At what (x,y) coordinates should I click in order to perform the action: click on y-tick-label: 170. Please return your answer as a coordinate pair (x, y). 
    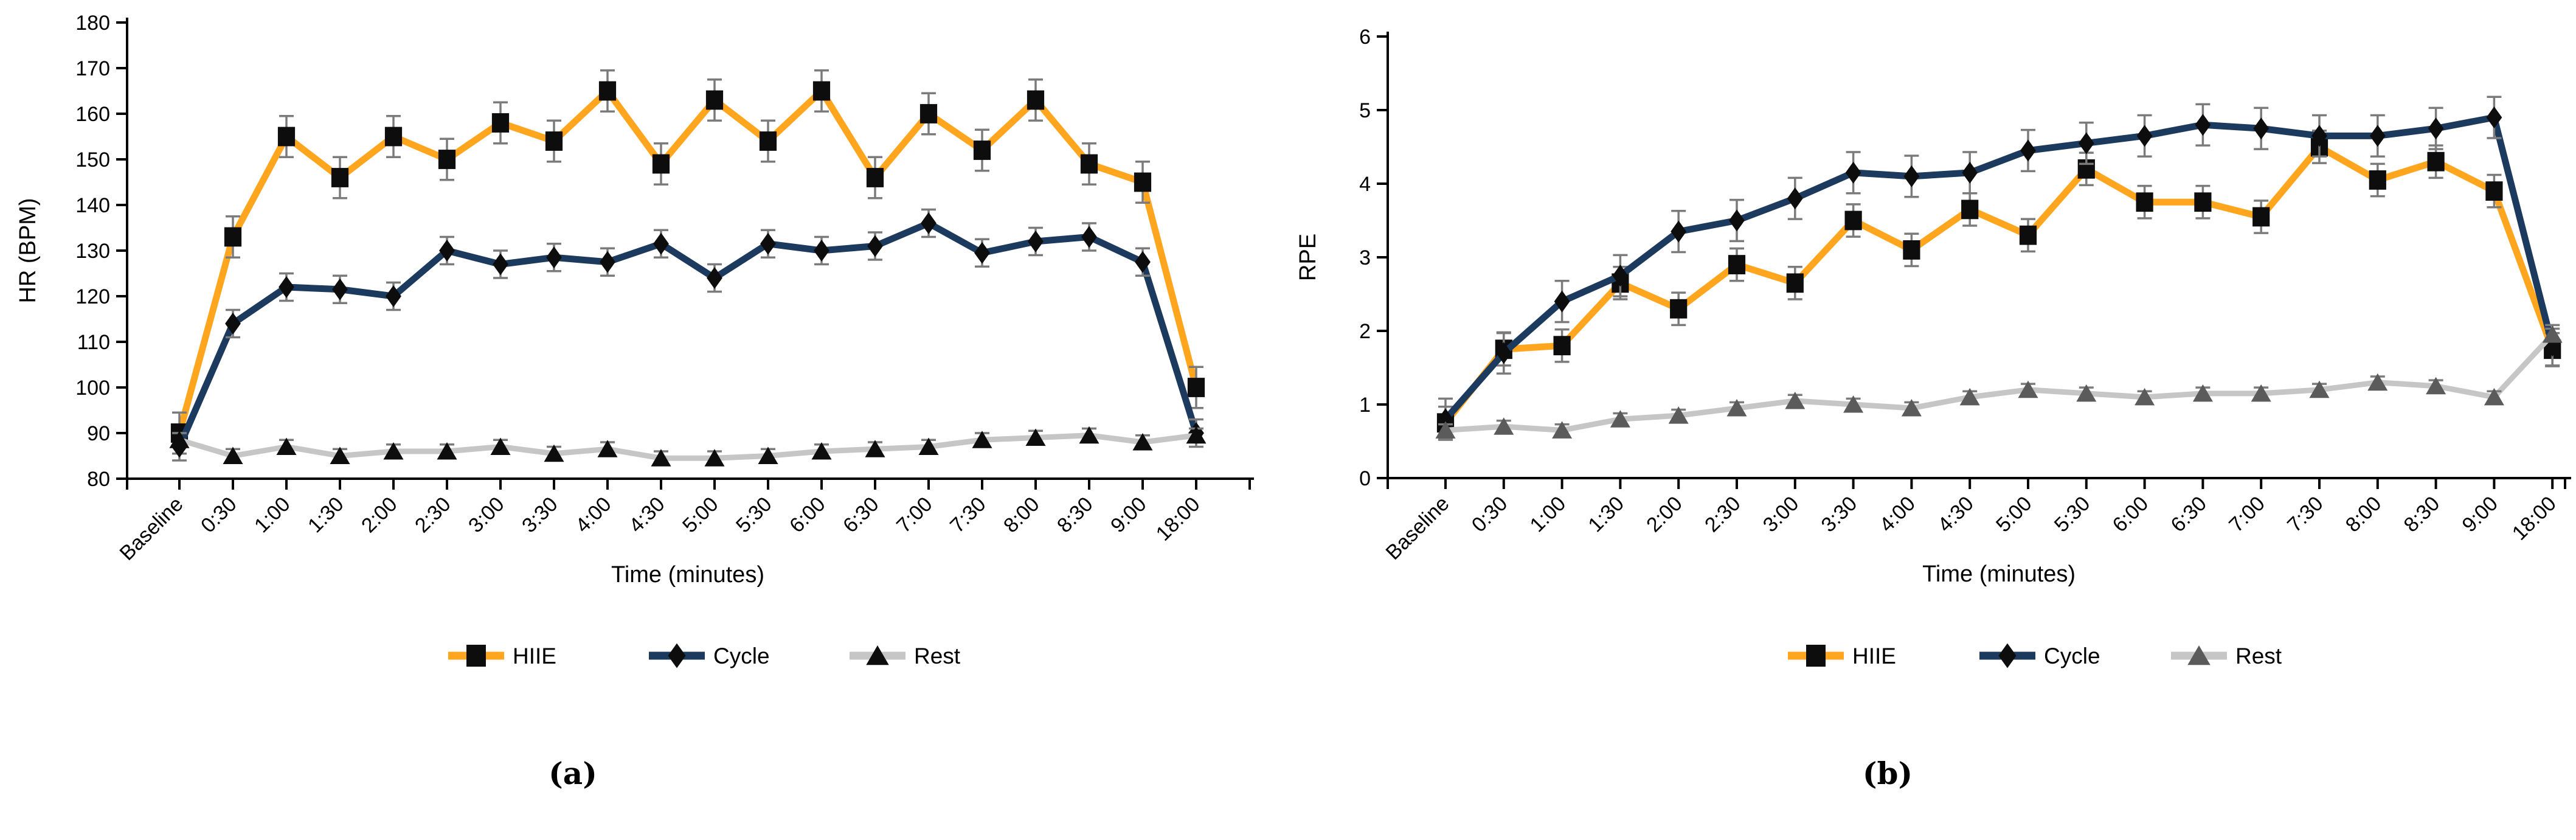
    Looking at the image, I should click on (92, 68).